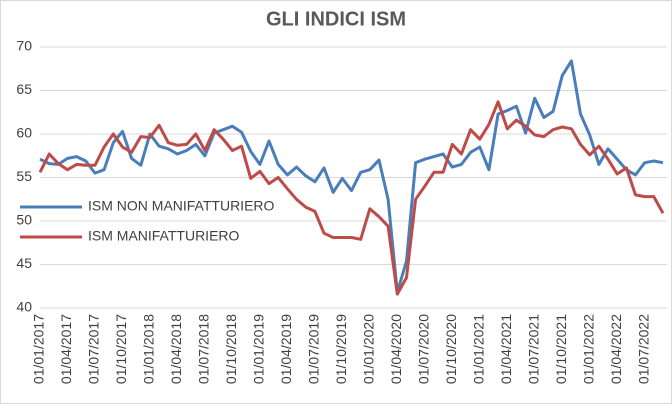  What do you see at coordinates (24, 133) in the screenshot?
I see `y-tick-label: 60` at bounding box center [24, 133].